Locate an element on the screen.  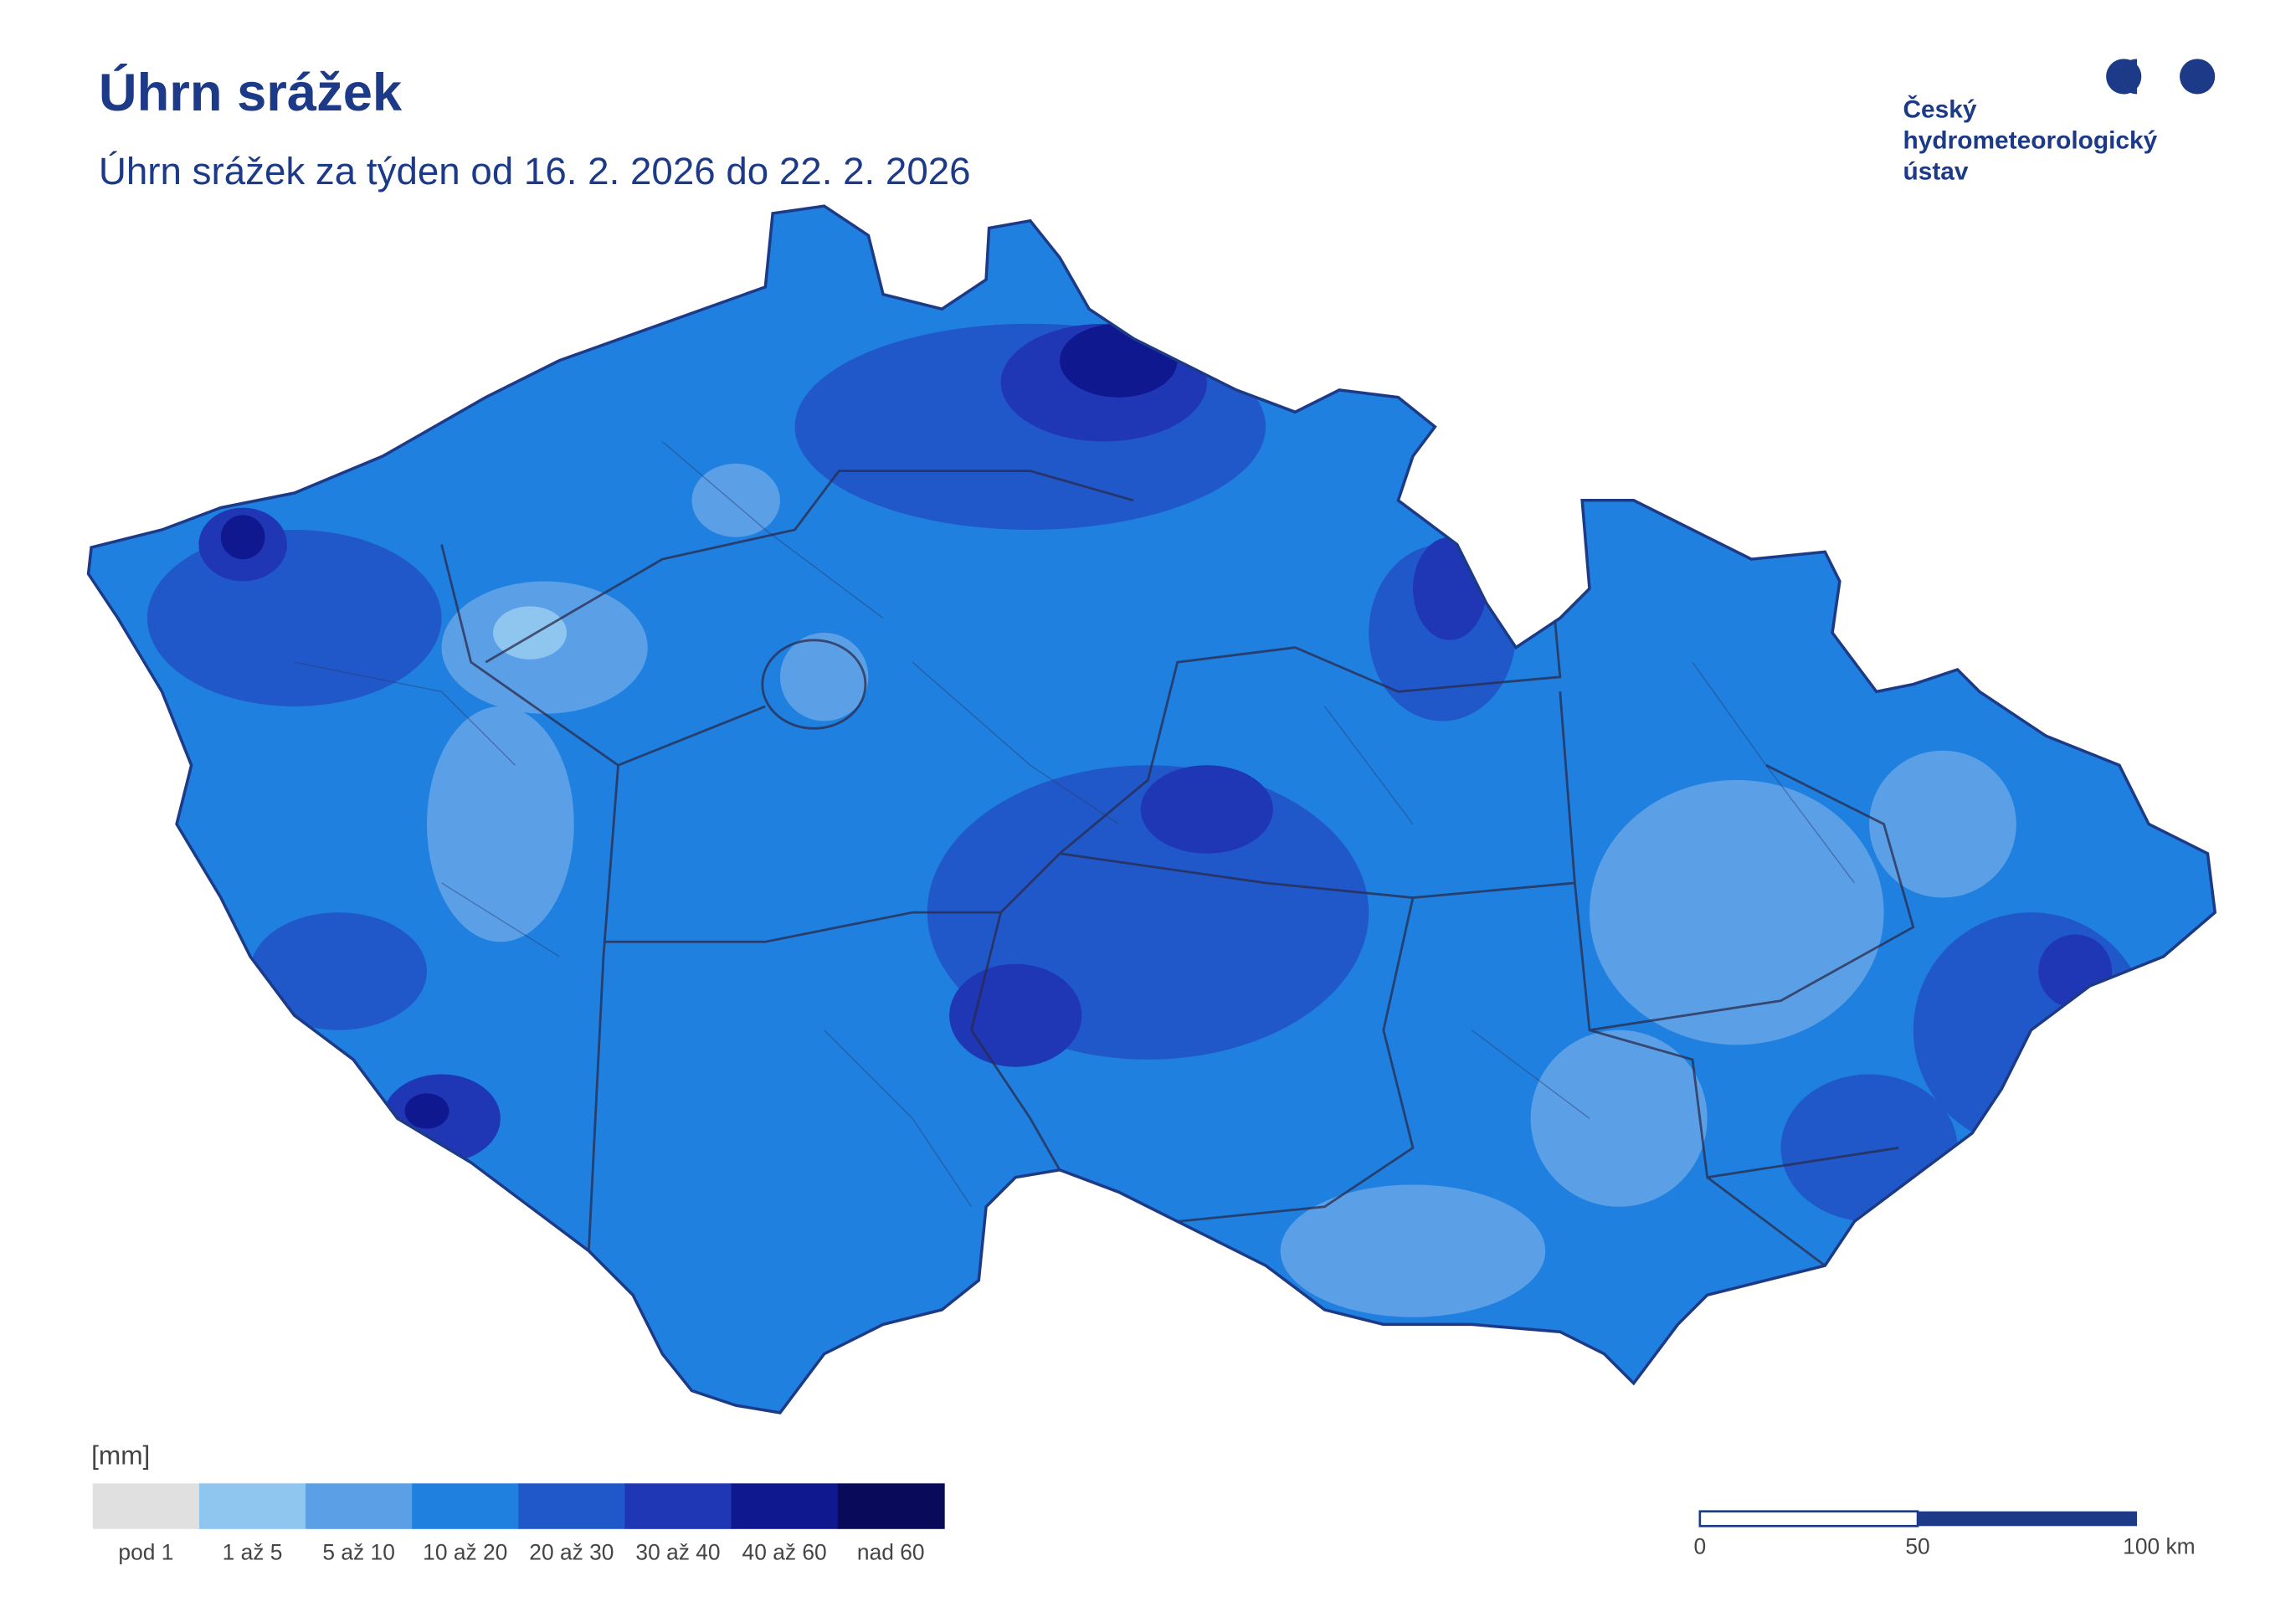
scalebar: 0 50 100 km is located at coordinates (1945, 1534).